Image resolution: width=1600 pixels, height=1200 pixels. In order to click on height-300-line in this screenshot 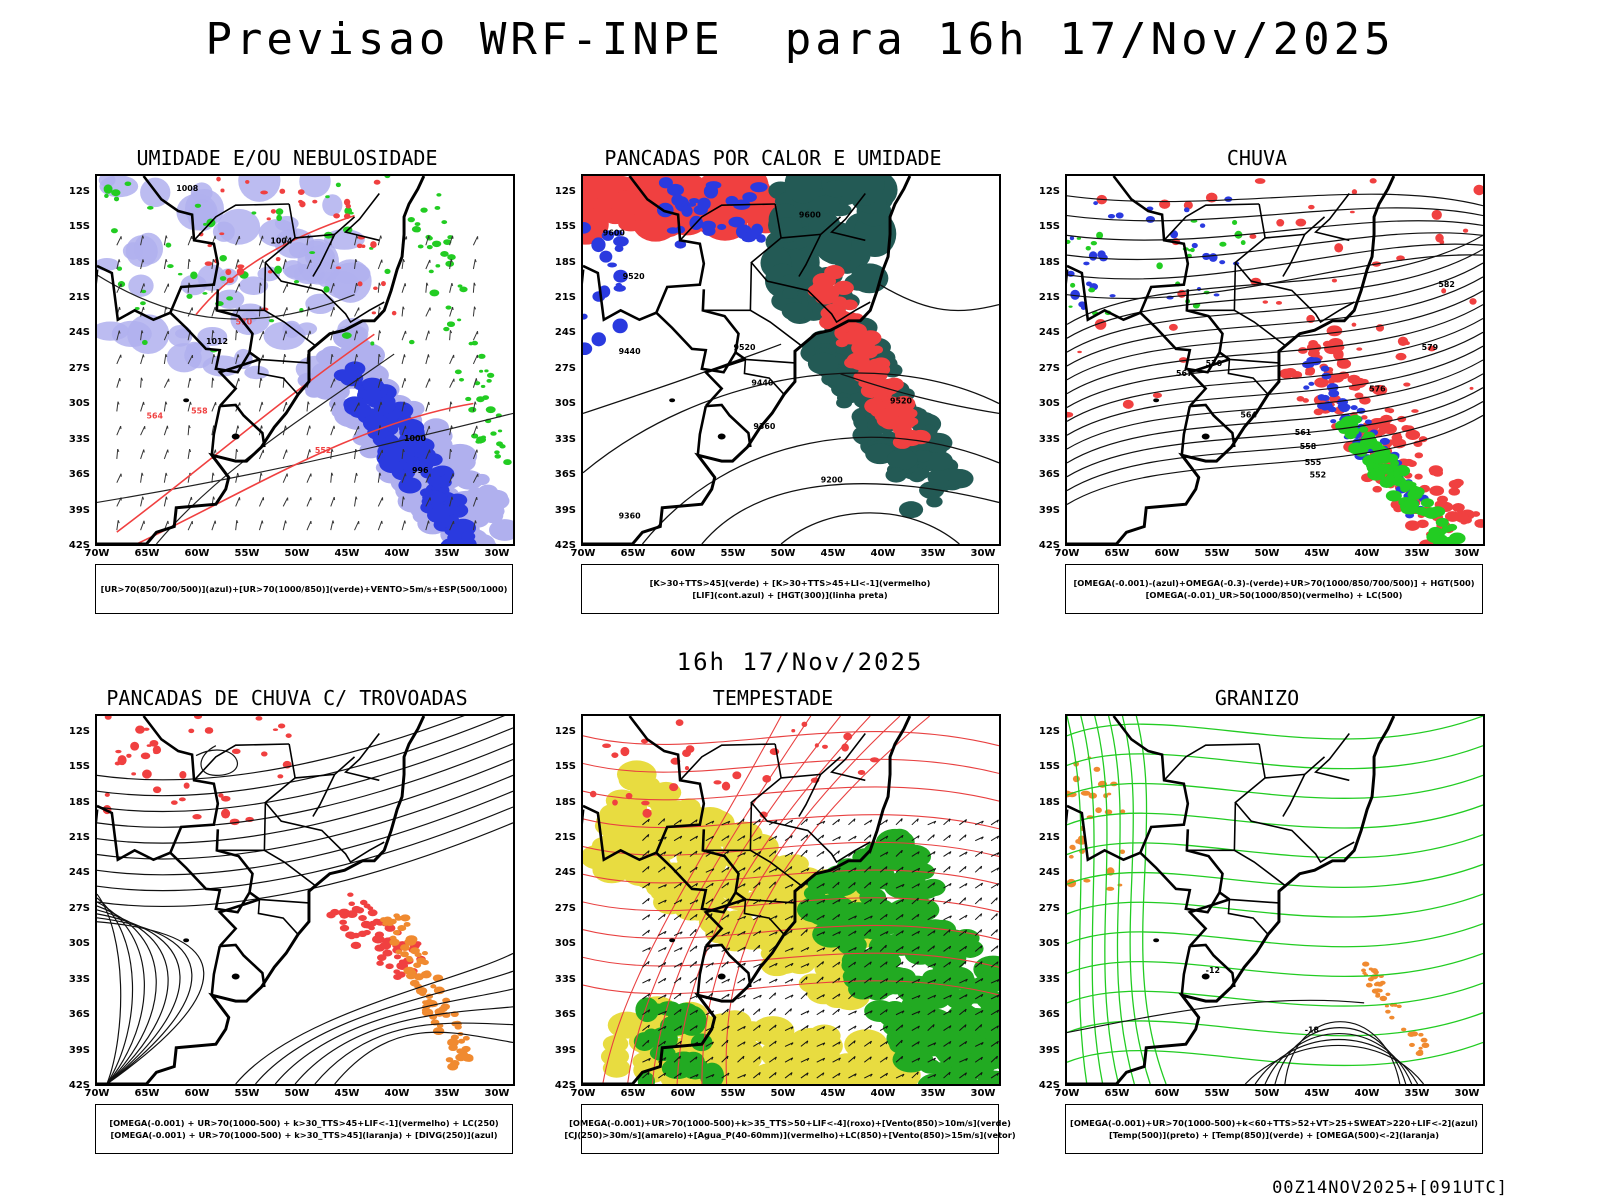, I will do `click(919, 394)`.